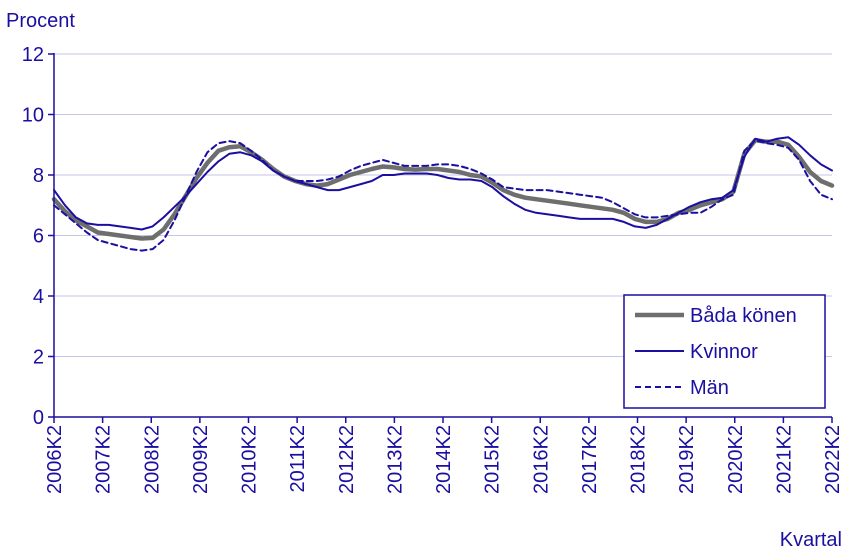  Describe the element at coordinates (38, 237) in the screenshot. I see `y-tick-label: 6` at that location.